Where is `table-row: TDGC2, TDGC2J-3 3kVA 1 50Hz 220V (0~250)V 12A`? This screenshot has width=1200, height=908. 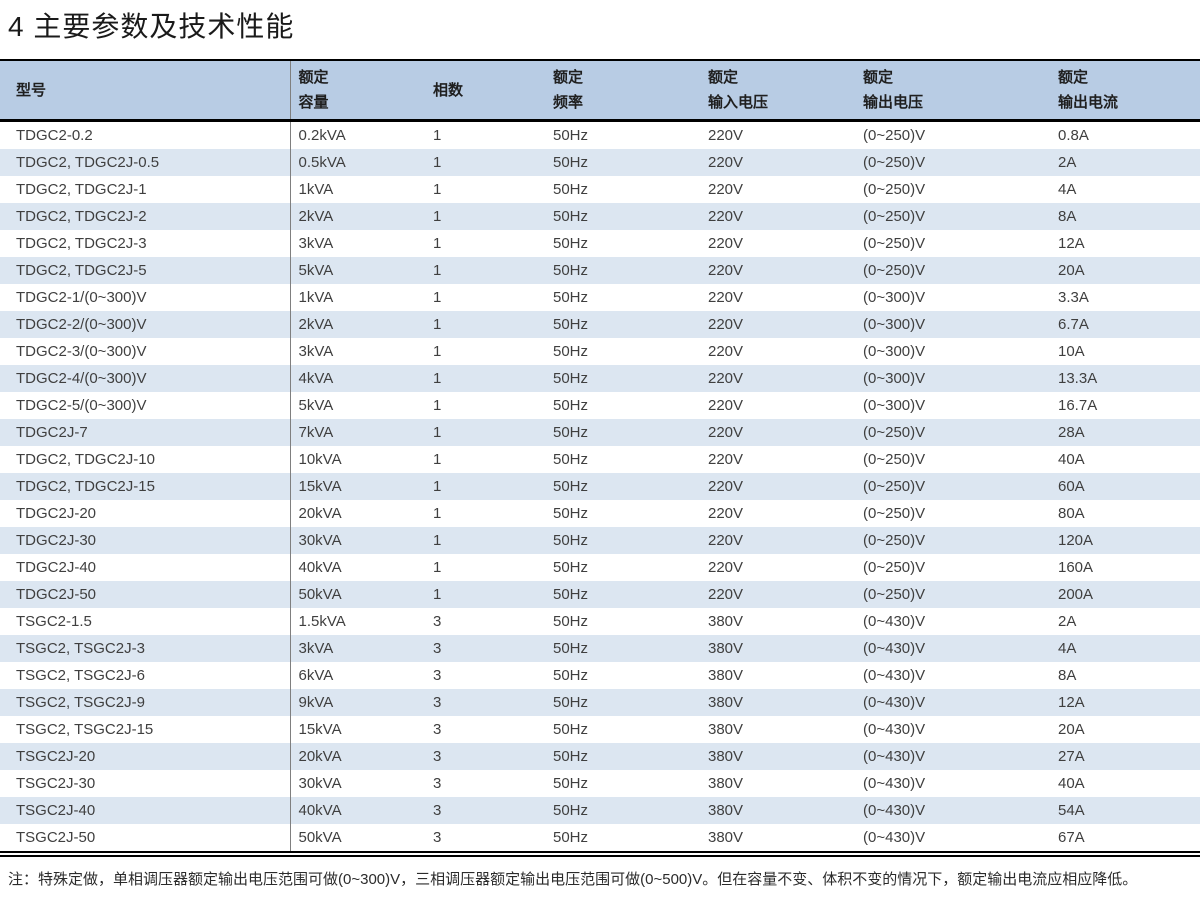
table-row: TDGC2, TDGC2J-3 3kVA 1 50Hz 220V (0~250)V 12A is located at coordinates (600, 244).